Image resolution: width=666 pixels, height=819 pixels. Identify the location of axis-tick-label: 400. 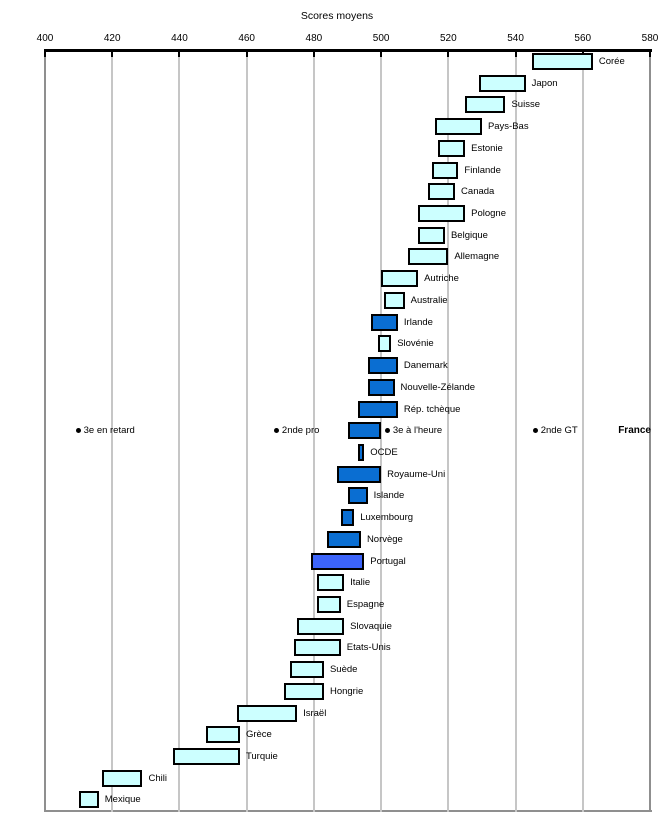
(45, 38).